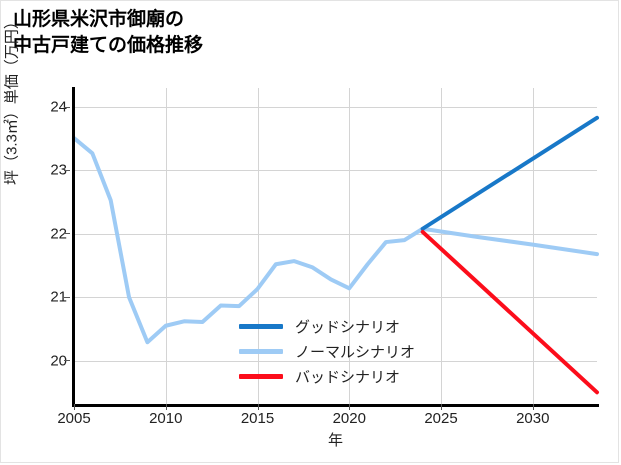 This screenshot has height=465, width=621. I want to click on legend-label: グッドシナリオ, so click(348, 327).